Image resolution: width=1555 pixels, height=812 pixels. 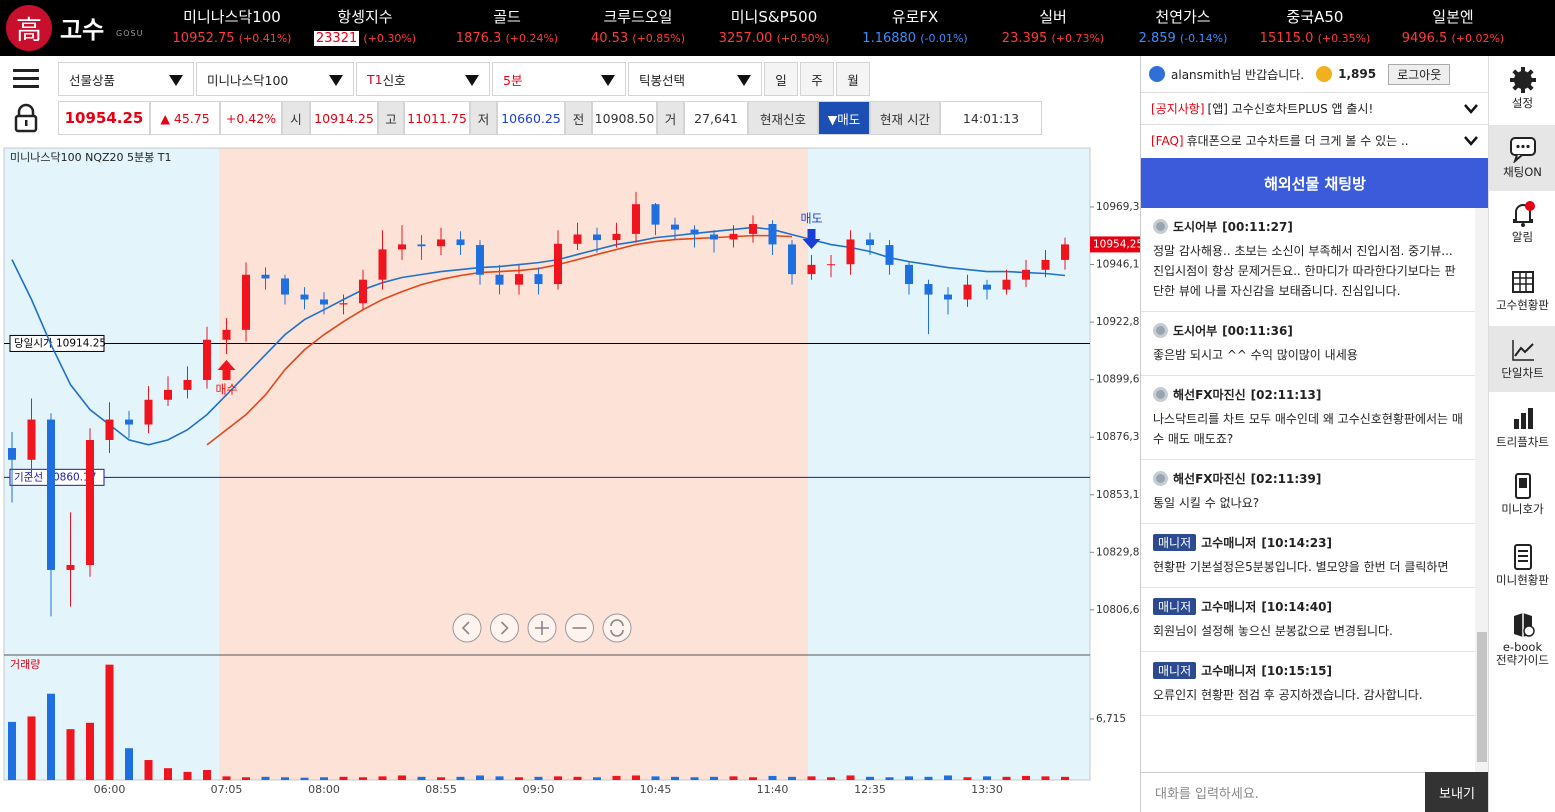 I want to click on ticker: 골드 1876.3 (+0.24%), so click(x=507, y=28).